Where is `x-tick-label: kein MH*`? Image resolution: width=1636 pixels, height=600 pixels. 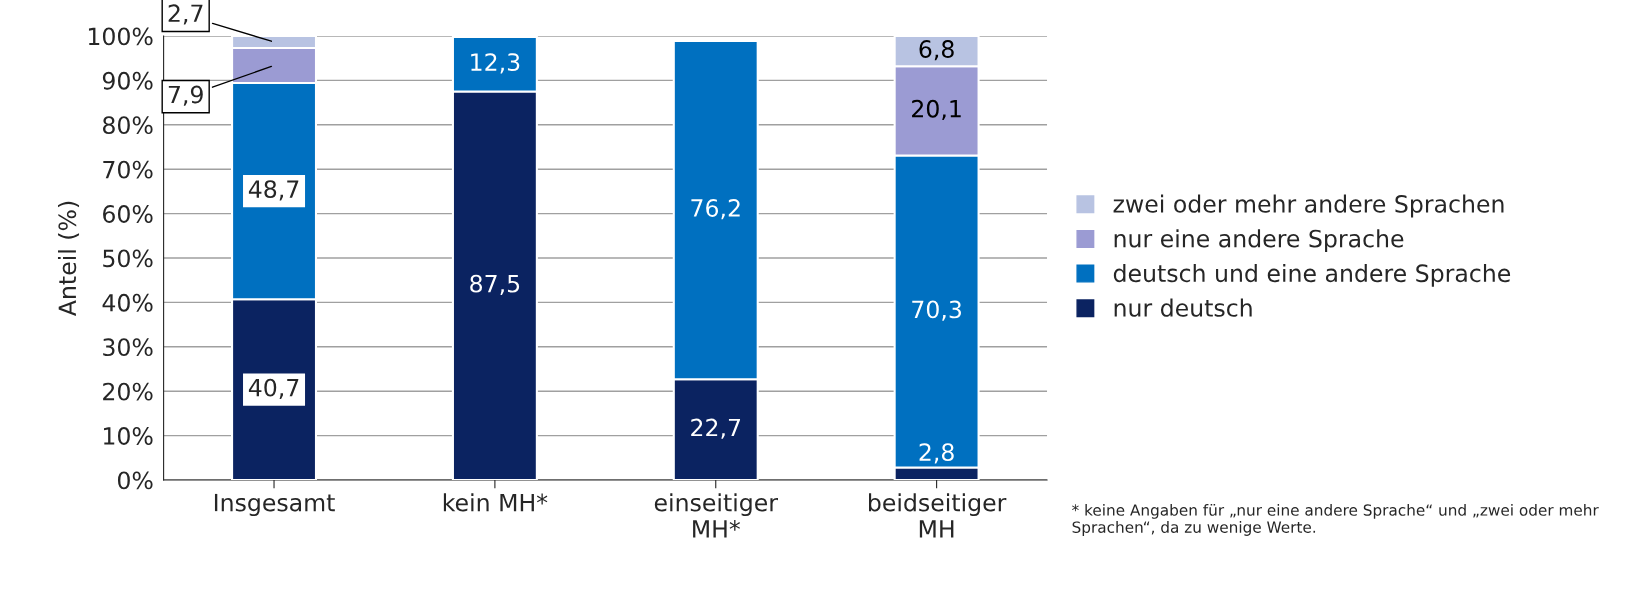
x-tick-label: kein MH* is located at coordinates (495, 502).